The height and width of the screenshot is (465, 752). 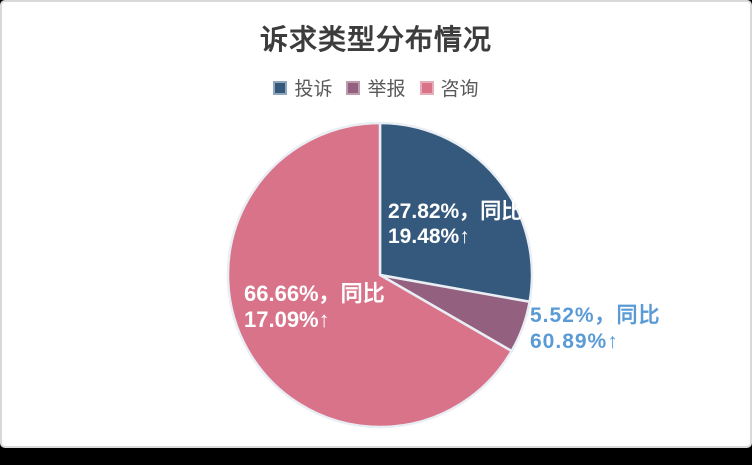 What do you see at coordinates (375, 39) in the screenshot?
I see `chart-title: 诉求类型分布情况` at bounding box center [375, 39].